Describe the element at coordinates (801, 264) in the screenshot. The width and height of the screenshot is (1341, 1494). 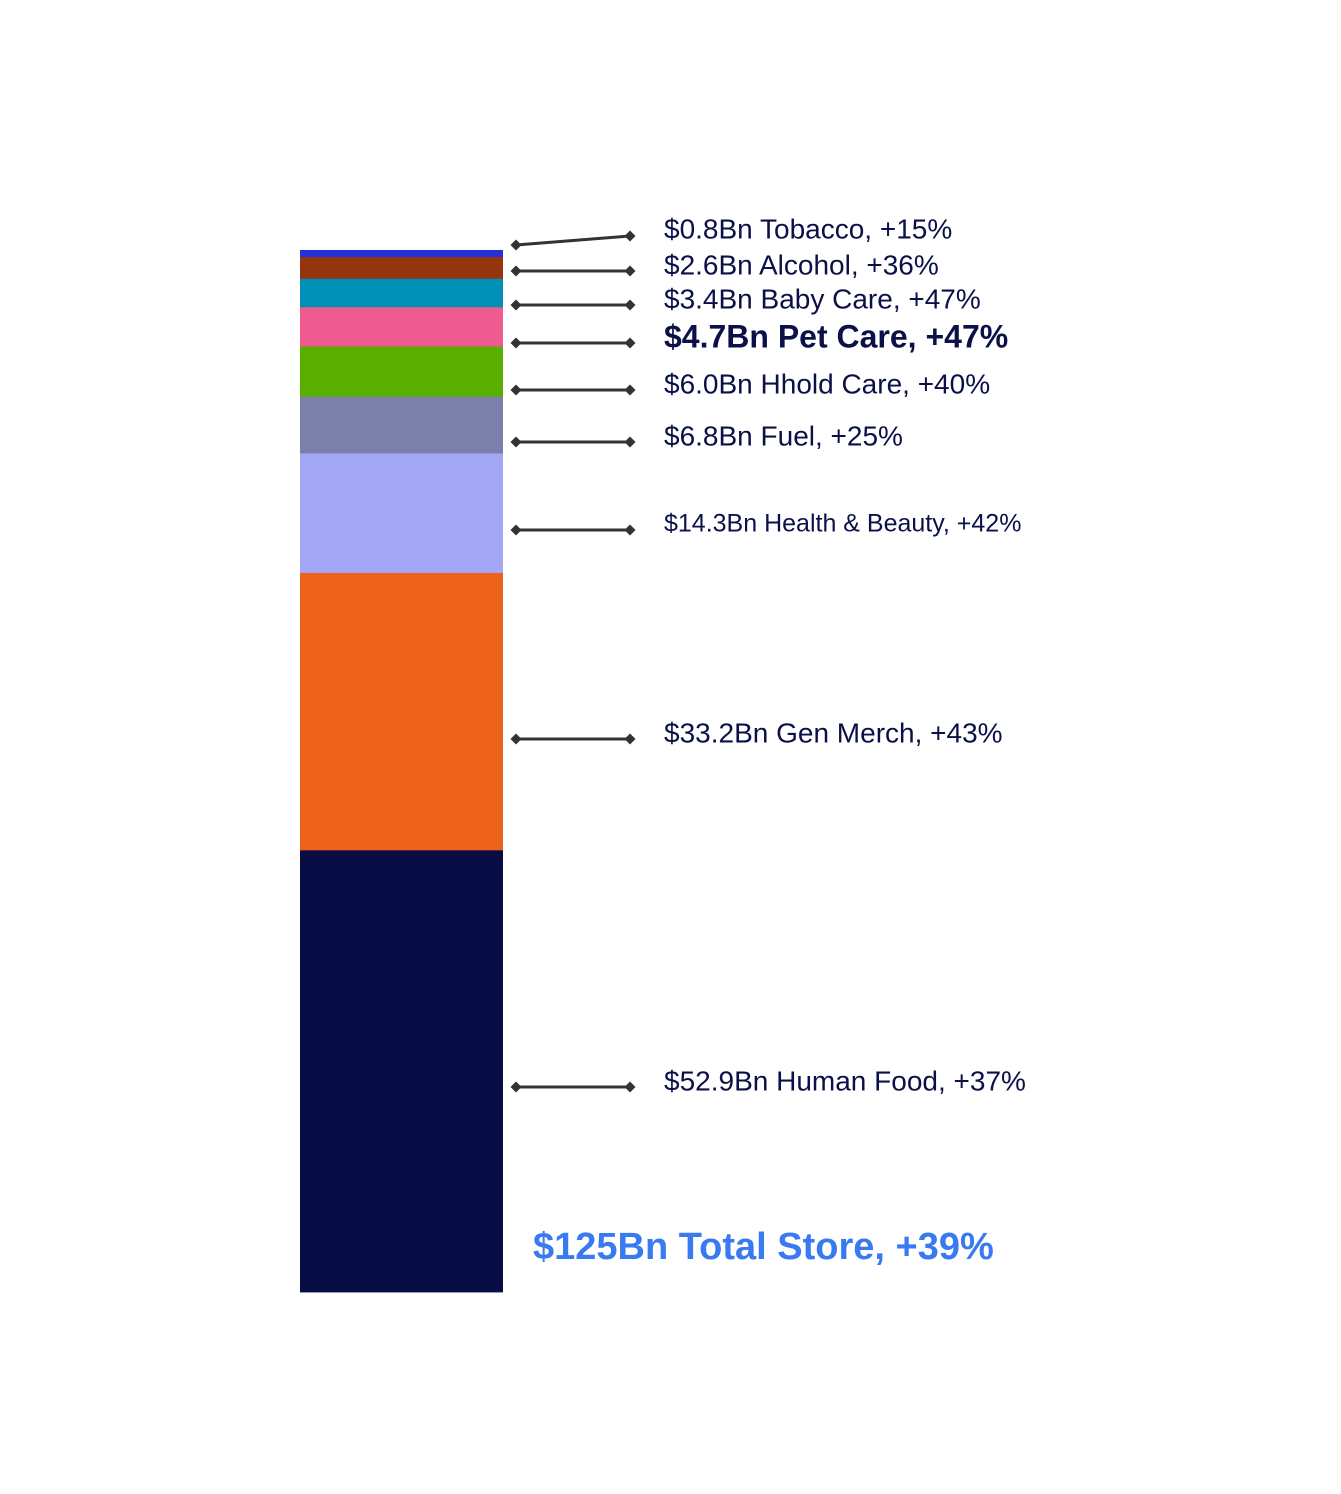
I see `label-alcohol: $2.6Bn Alcohol, +36%` at that location.